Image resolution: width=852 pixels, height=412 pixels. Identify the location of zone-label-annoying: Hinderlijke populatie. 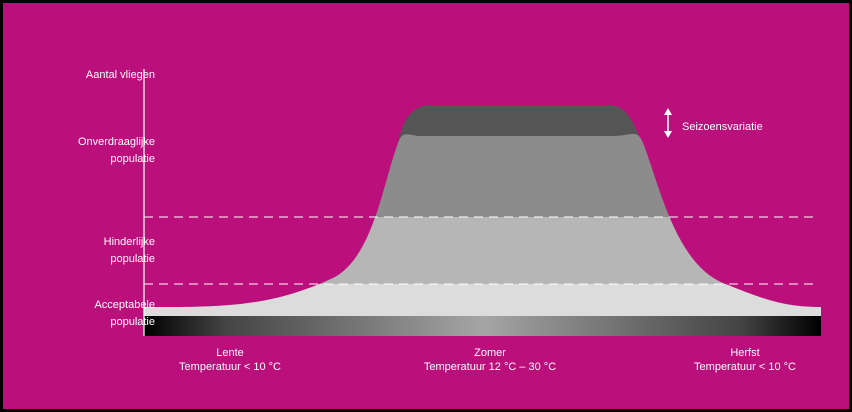
(129, 250).